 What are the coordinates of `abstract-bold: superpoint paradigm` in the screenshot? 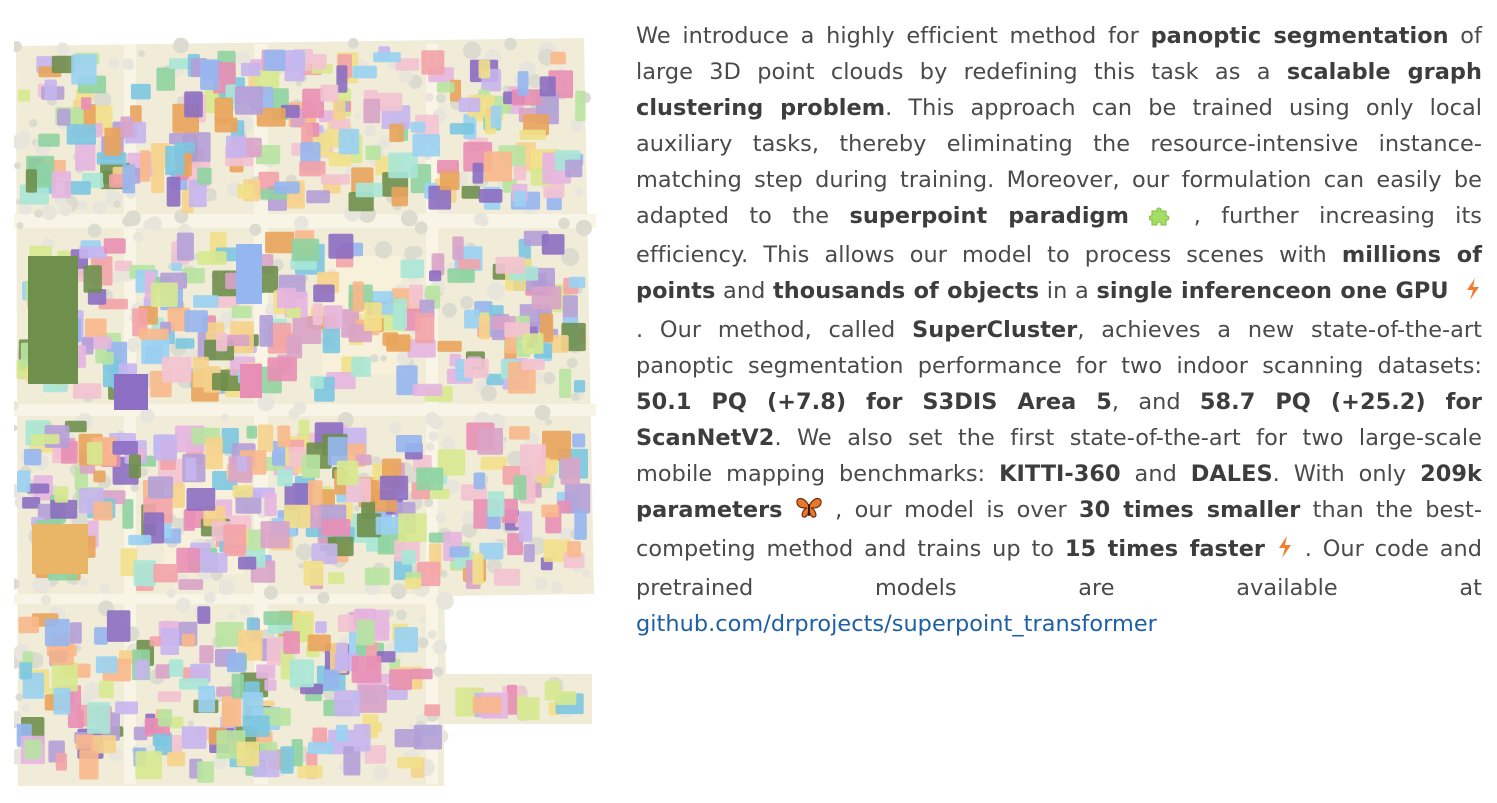 It's located at (989, 216).